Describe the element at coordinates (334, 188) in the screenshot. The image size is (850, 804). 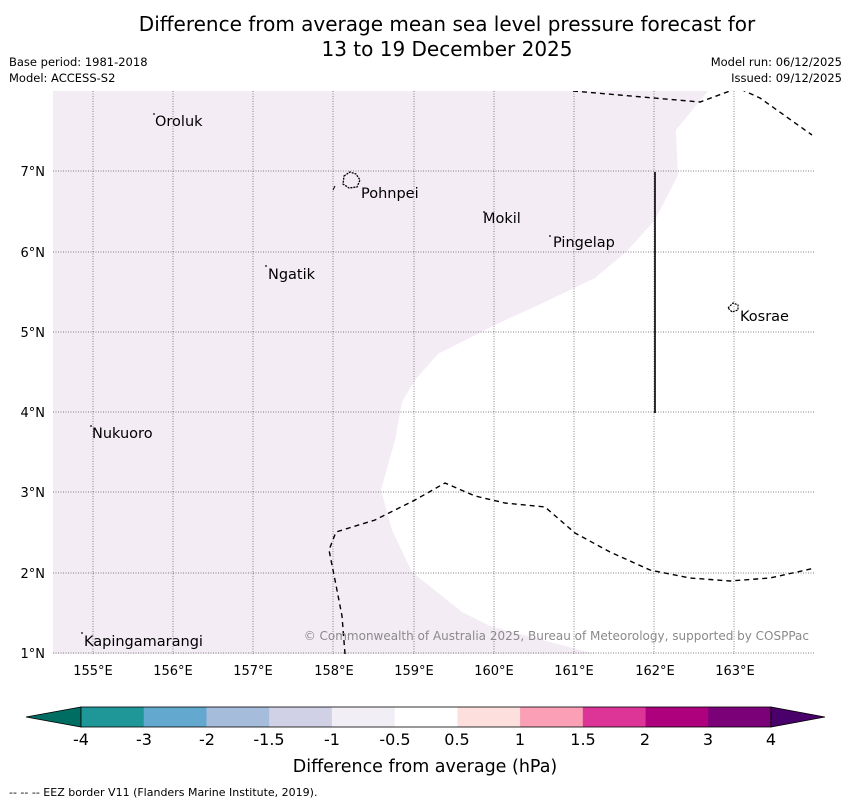
I see `pohnpei-atoll-mark` at that location.